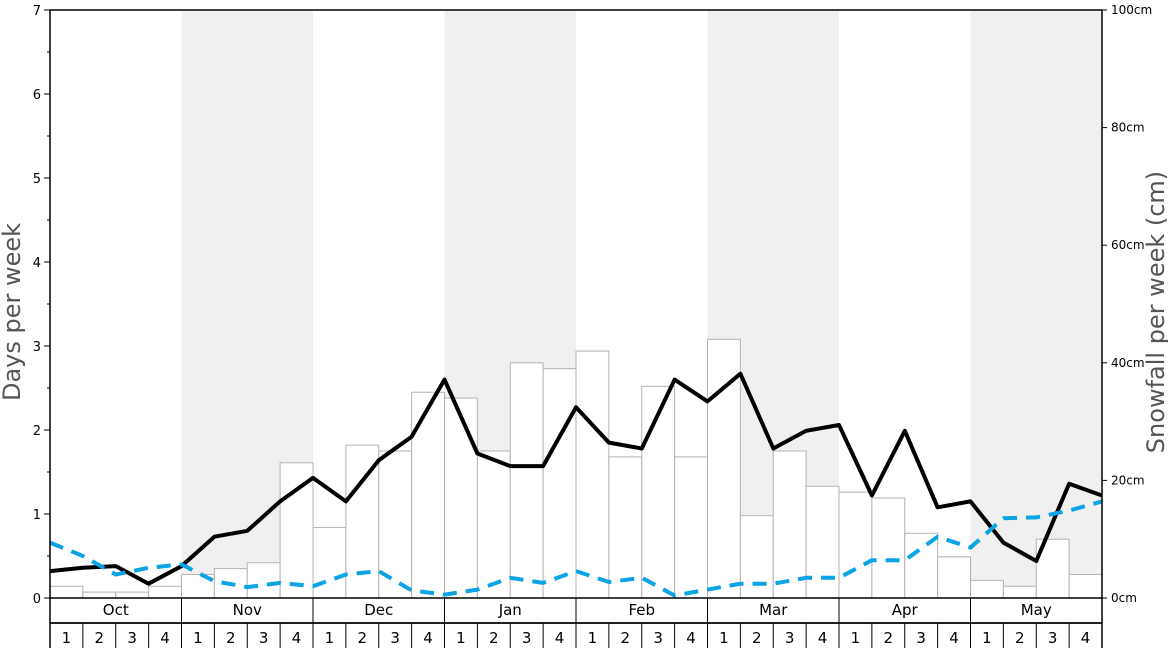  What do you see at coordinates (1131, 10) in the screenshot?
I see `right-tick-label: 100cm` at bounding box center [1131, 10].